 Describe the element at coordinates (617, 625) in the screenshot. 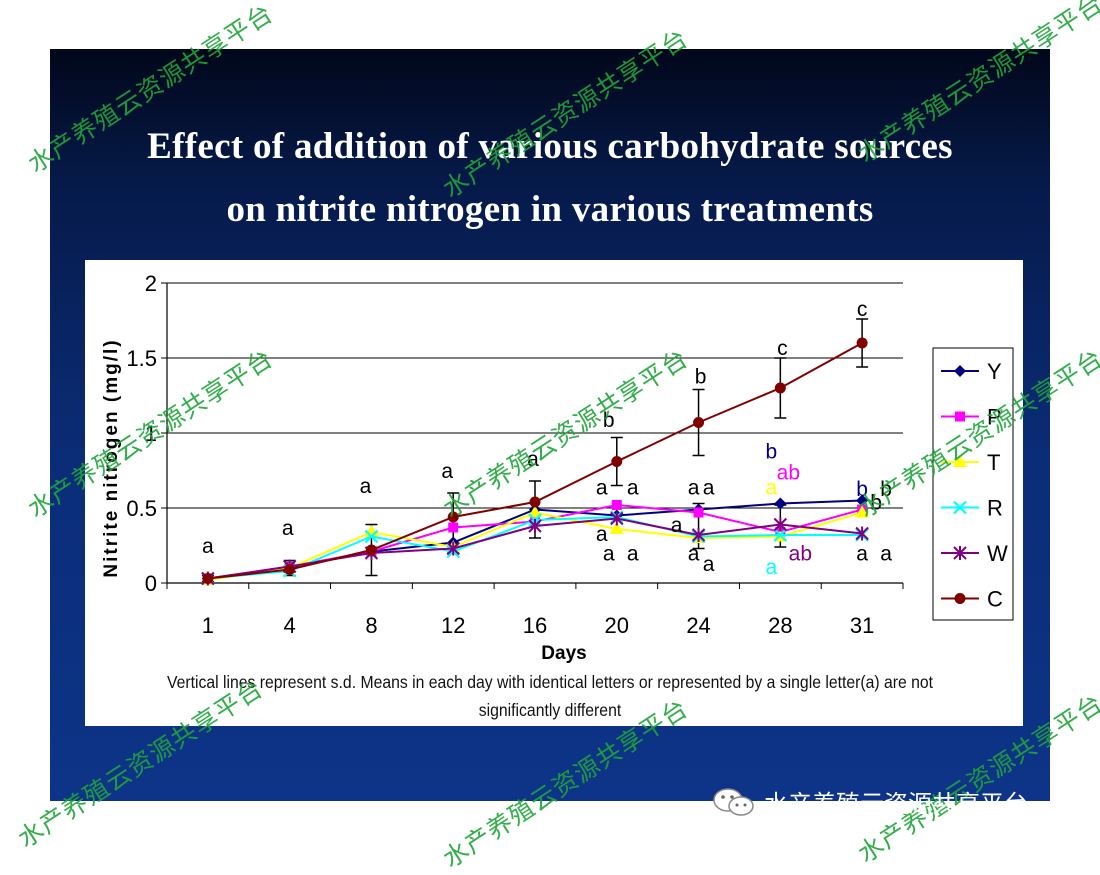

I see `x-tick-label: 20` at that location.